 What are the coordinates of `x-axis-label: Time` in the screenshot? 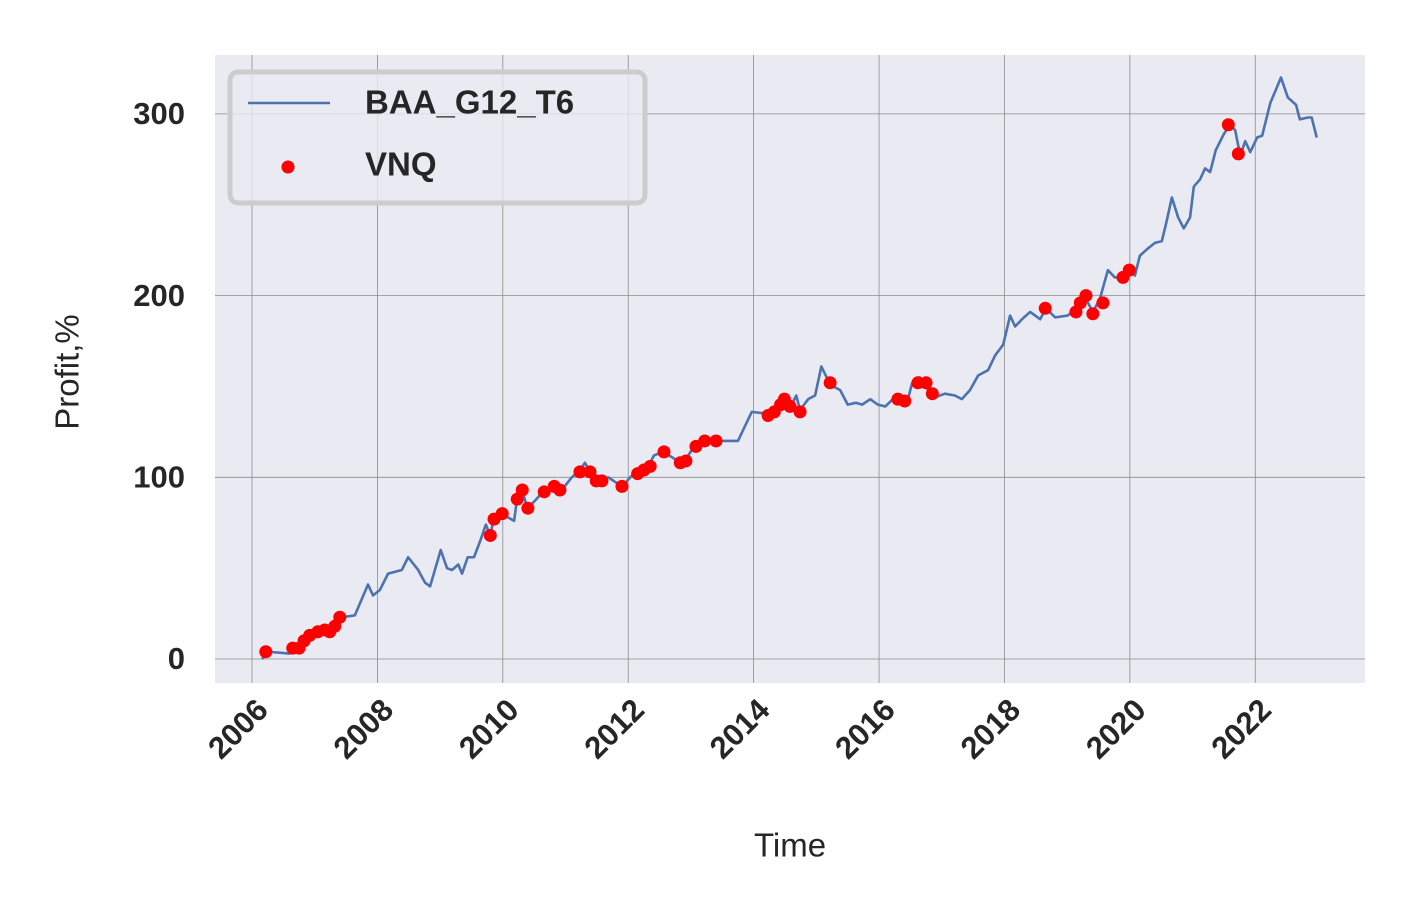 It's located at (790, 845).